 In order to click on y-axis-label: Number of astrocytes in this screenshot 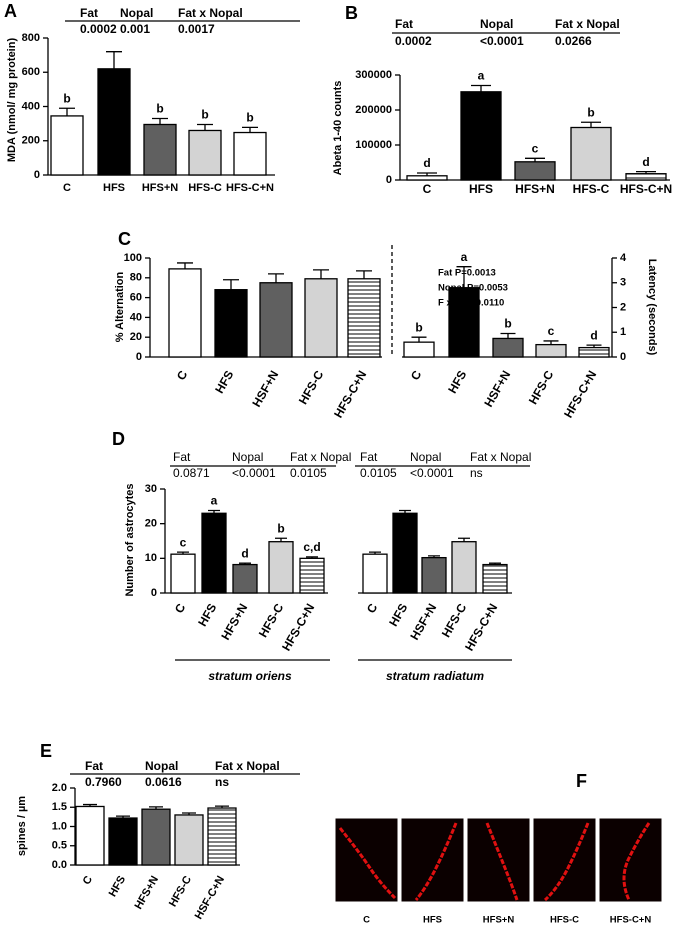, I will do `click(130, 539)`.